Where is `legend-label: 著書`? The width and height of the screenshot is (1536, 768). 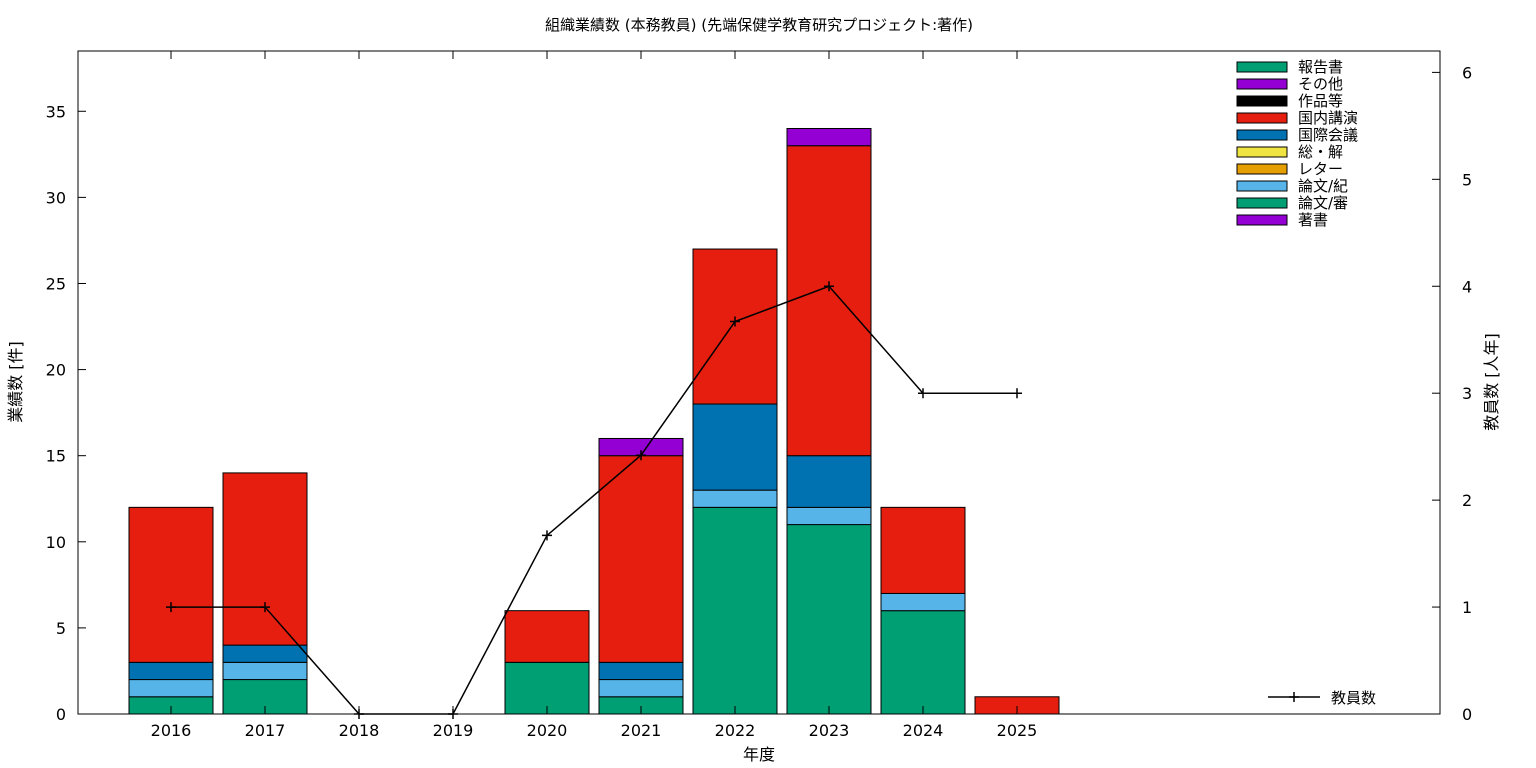 legend-label: 著書 is located at coordinates (1313, 220).